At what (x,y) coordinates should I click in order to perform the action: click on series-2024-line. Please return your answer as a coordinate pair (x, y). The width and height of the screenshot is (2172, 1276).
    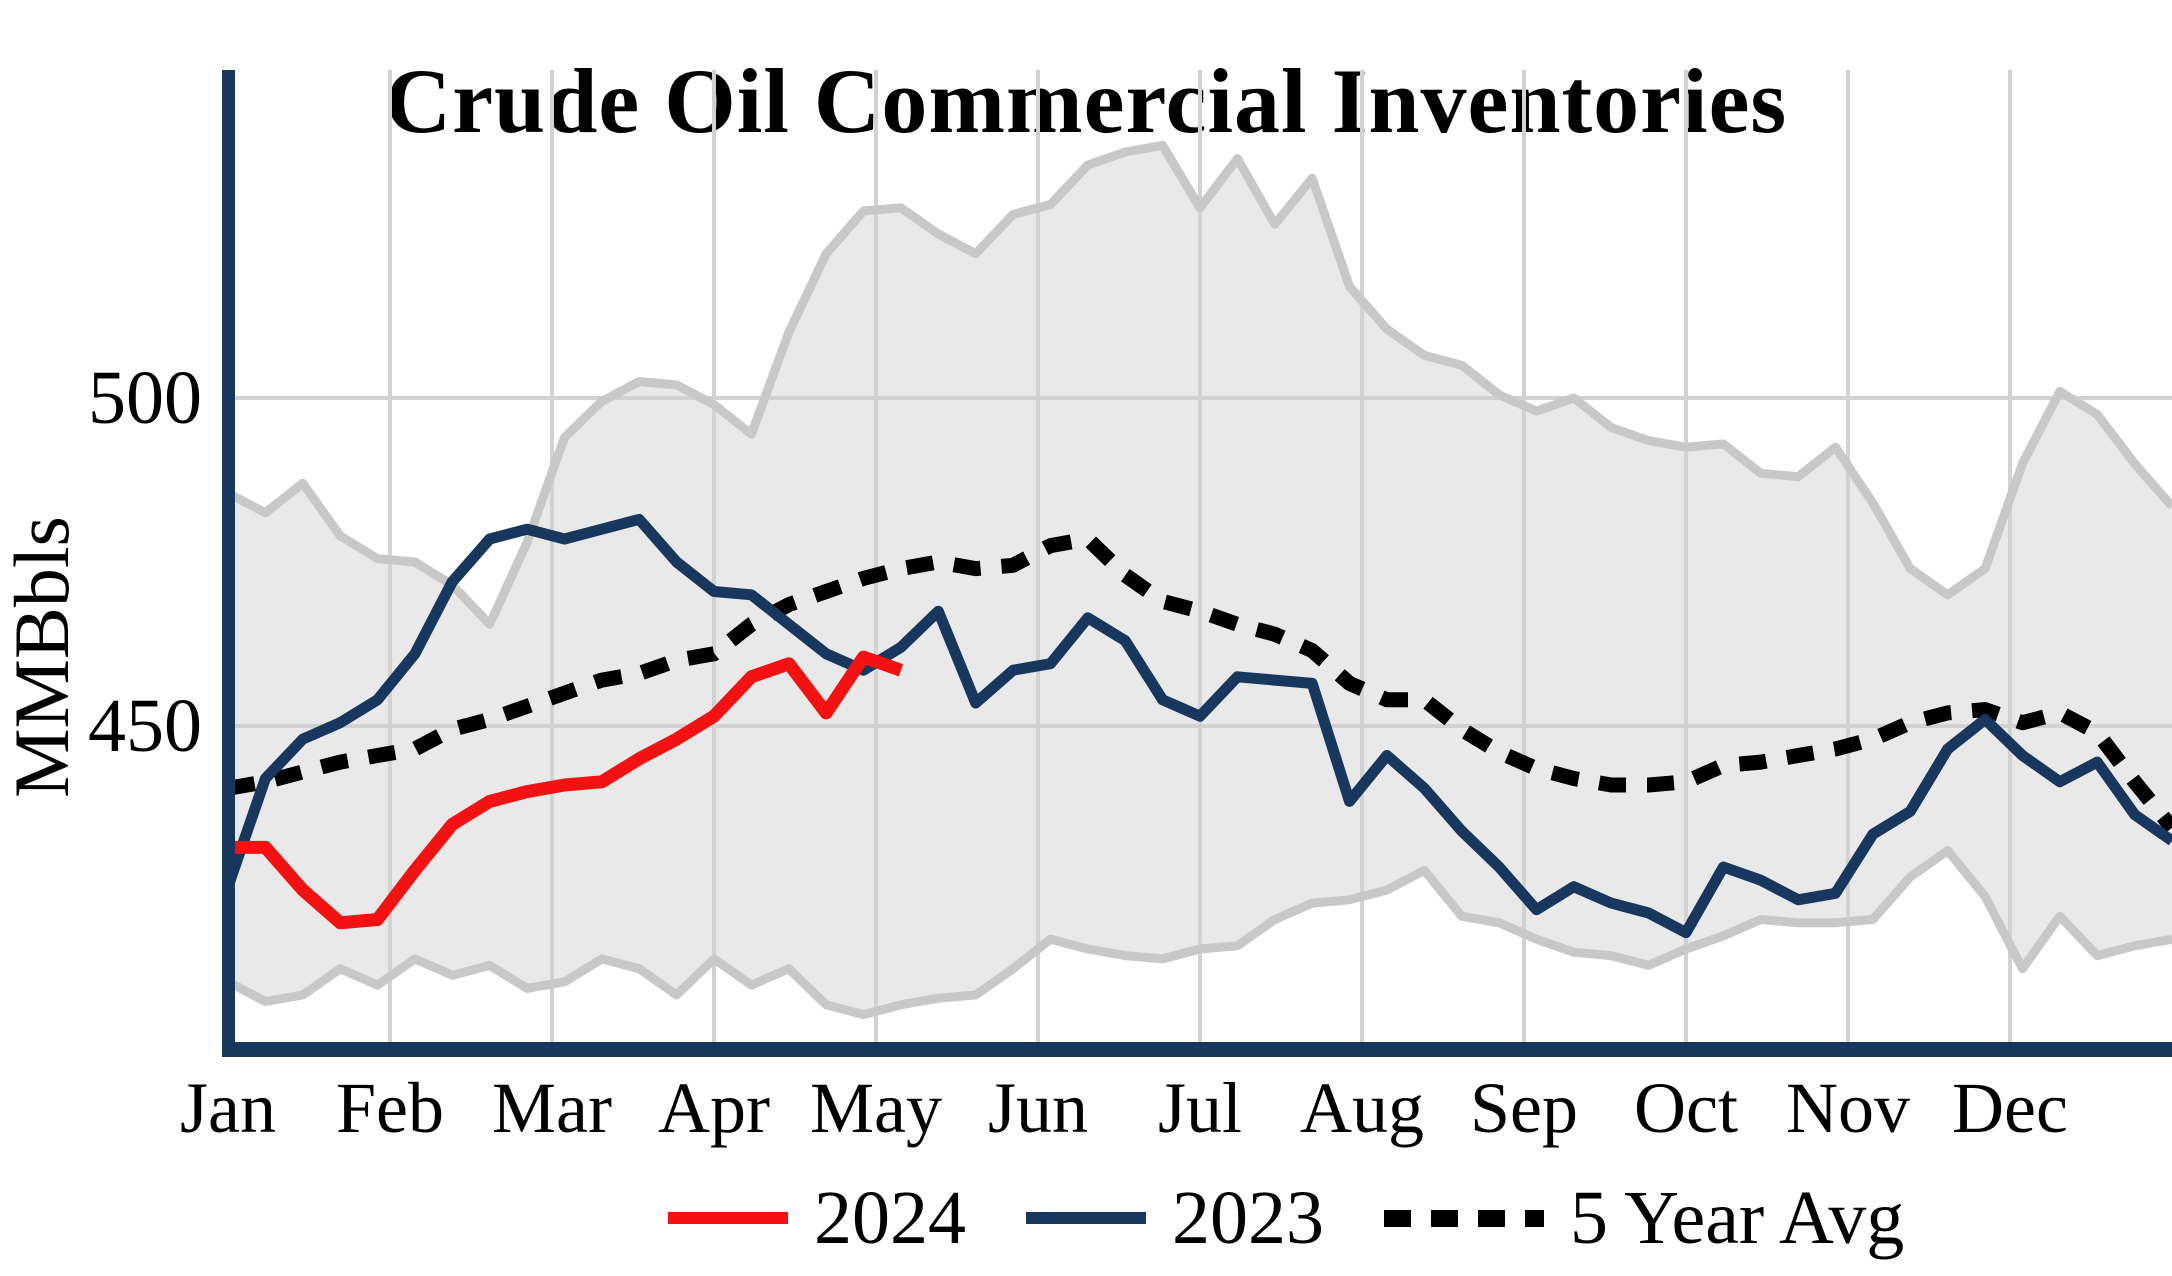
    Looking at the image, I should click on (566, 790).